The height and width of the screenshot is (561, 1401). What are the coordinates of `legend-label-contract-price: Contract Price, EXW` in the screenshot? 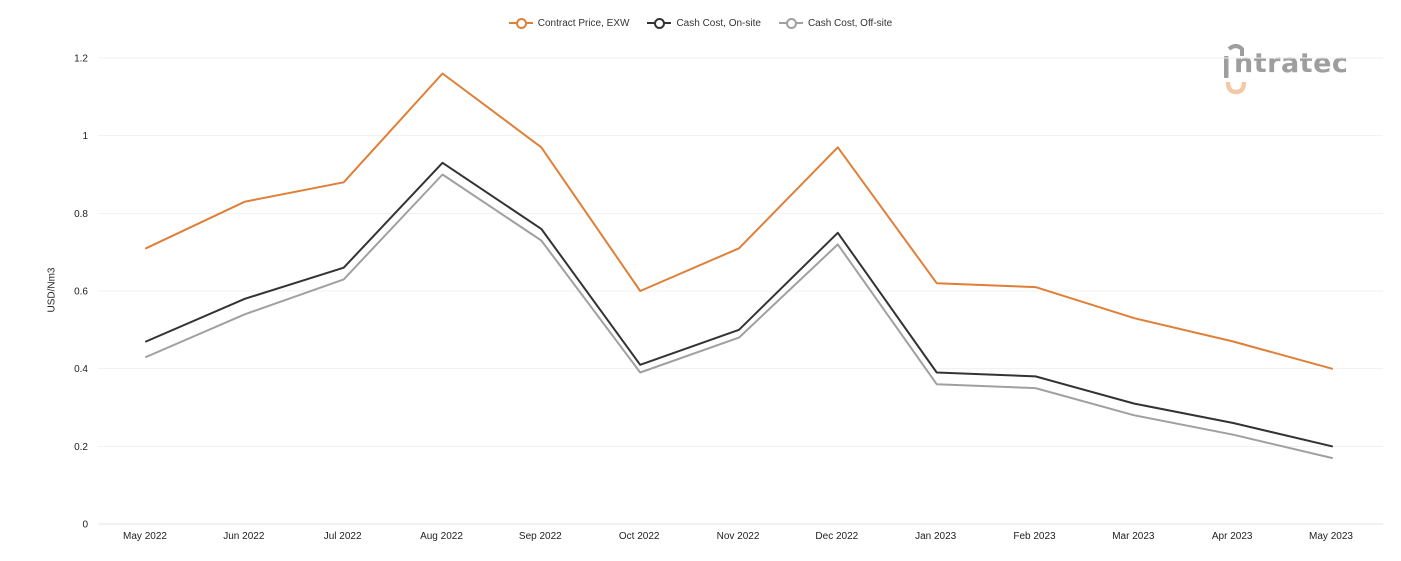 It's located at (583, 23).